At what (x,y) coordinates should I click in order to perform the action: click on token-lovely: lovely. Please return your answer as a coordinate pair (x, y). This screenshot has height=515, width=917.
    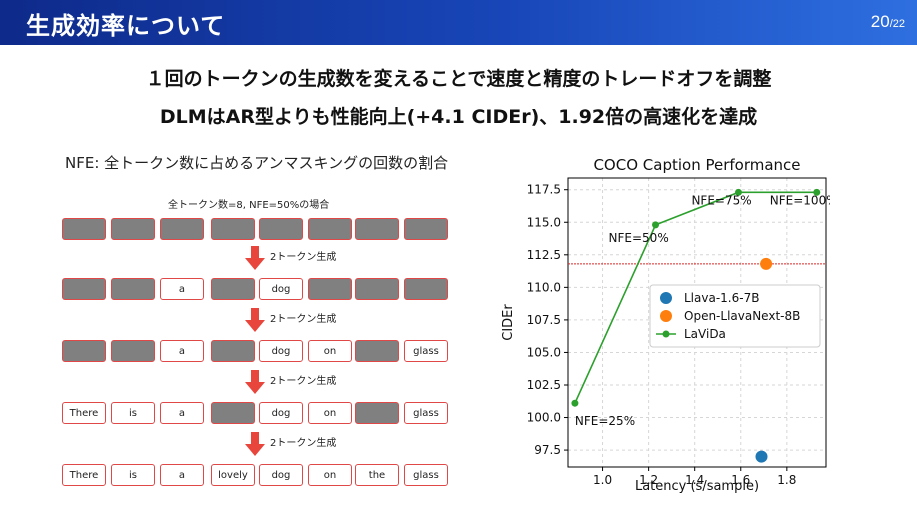
    Looking at the image, I should click on (233, 475).